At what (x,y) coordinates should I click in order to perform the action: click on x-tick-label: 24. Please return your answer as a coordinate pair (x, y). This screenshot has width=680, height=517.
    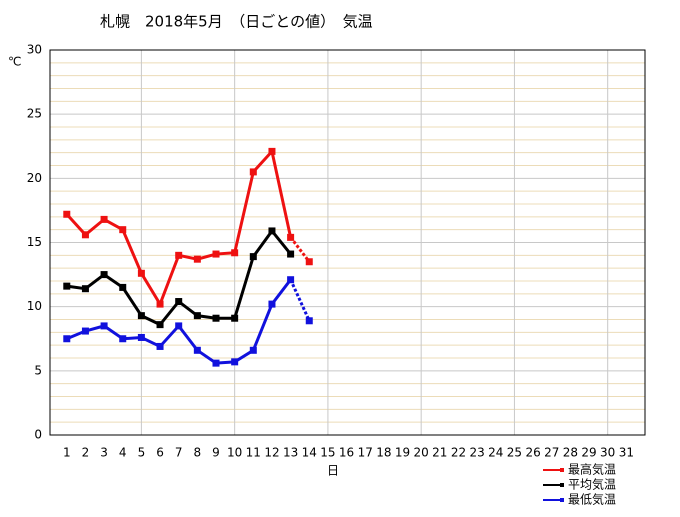
    Looking at the image, I should click on (495, 453).